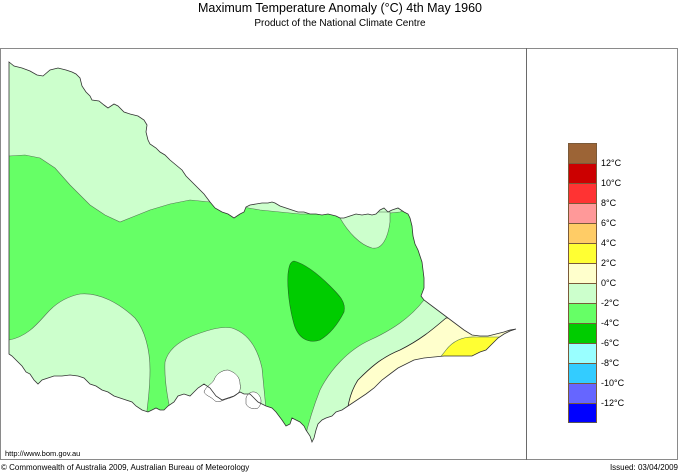 This screenshot has height=474, width=680. What do you see at coordinates (609, 223) in the screenshot?
I see `legend-label: 6°C` at bounding box center [609, 223].